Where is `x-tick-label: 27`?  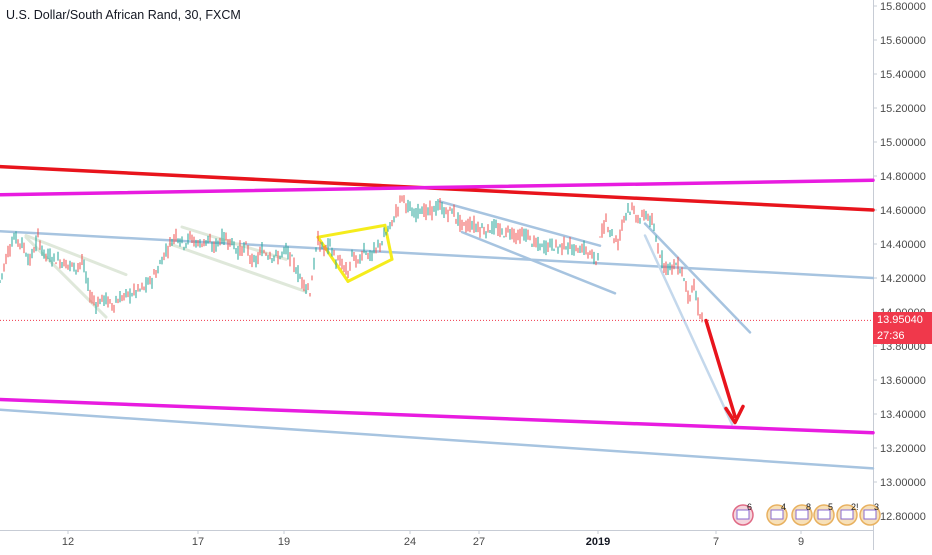
x-tick-label: 27 is located at coordinates (479, 542).